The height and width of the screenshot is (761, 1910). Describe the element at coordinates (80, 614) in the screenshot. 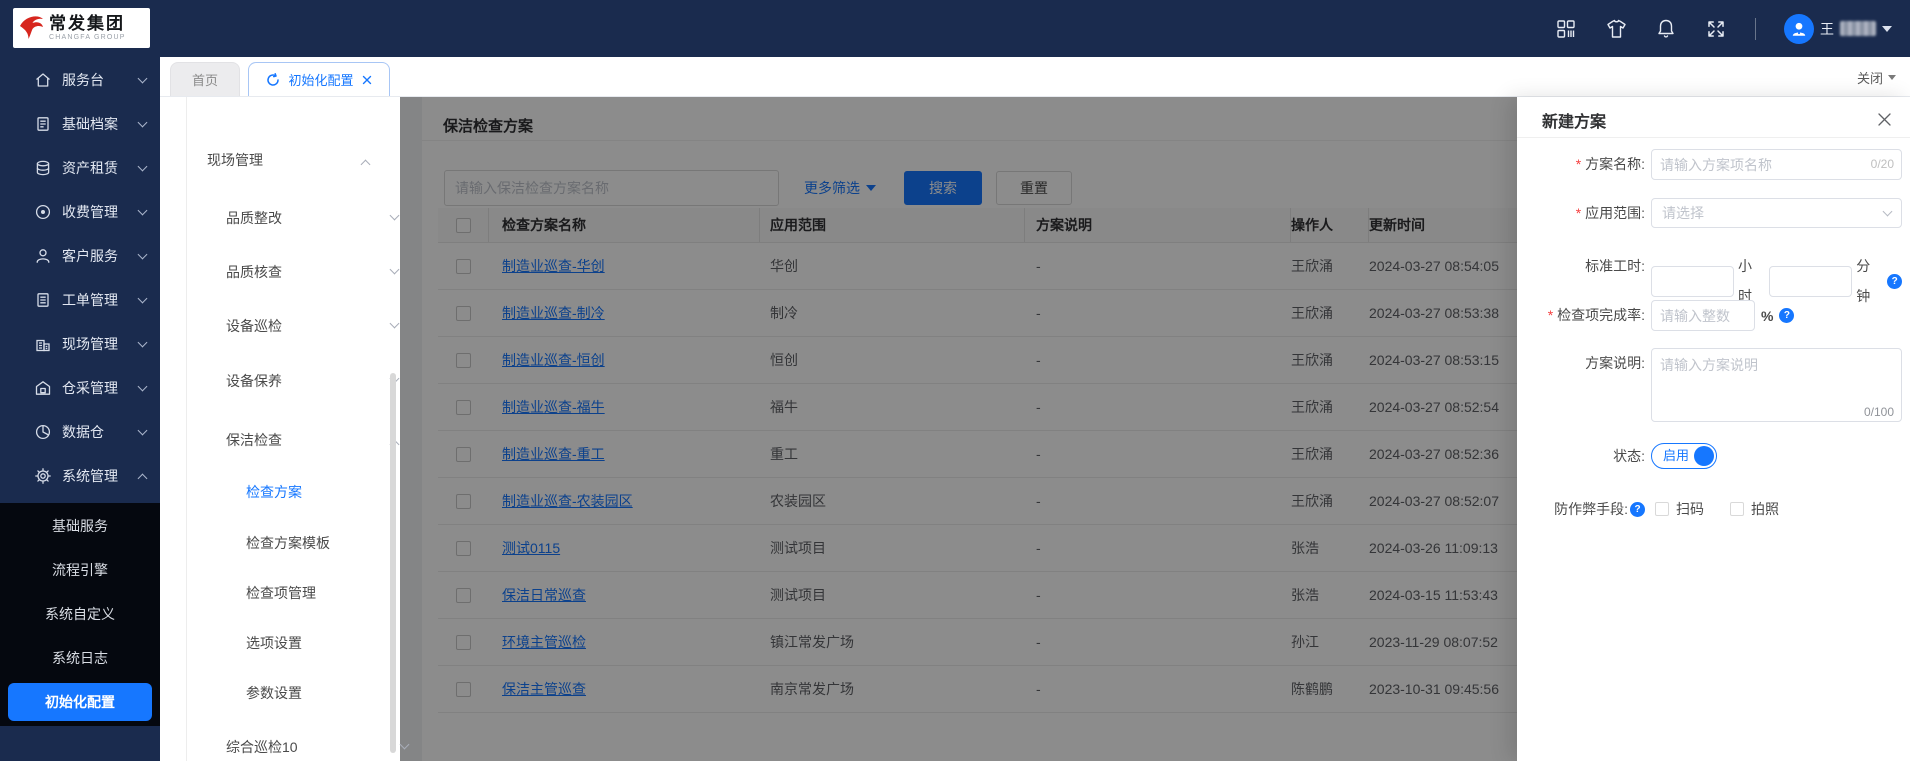

I see `sidebar-item-system-customization: 系统自定义` at that location.